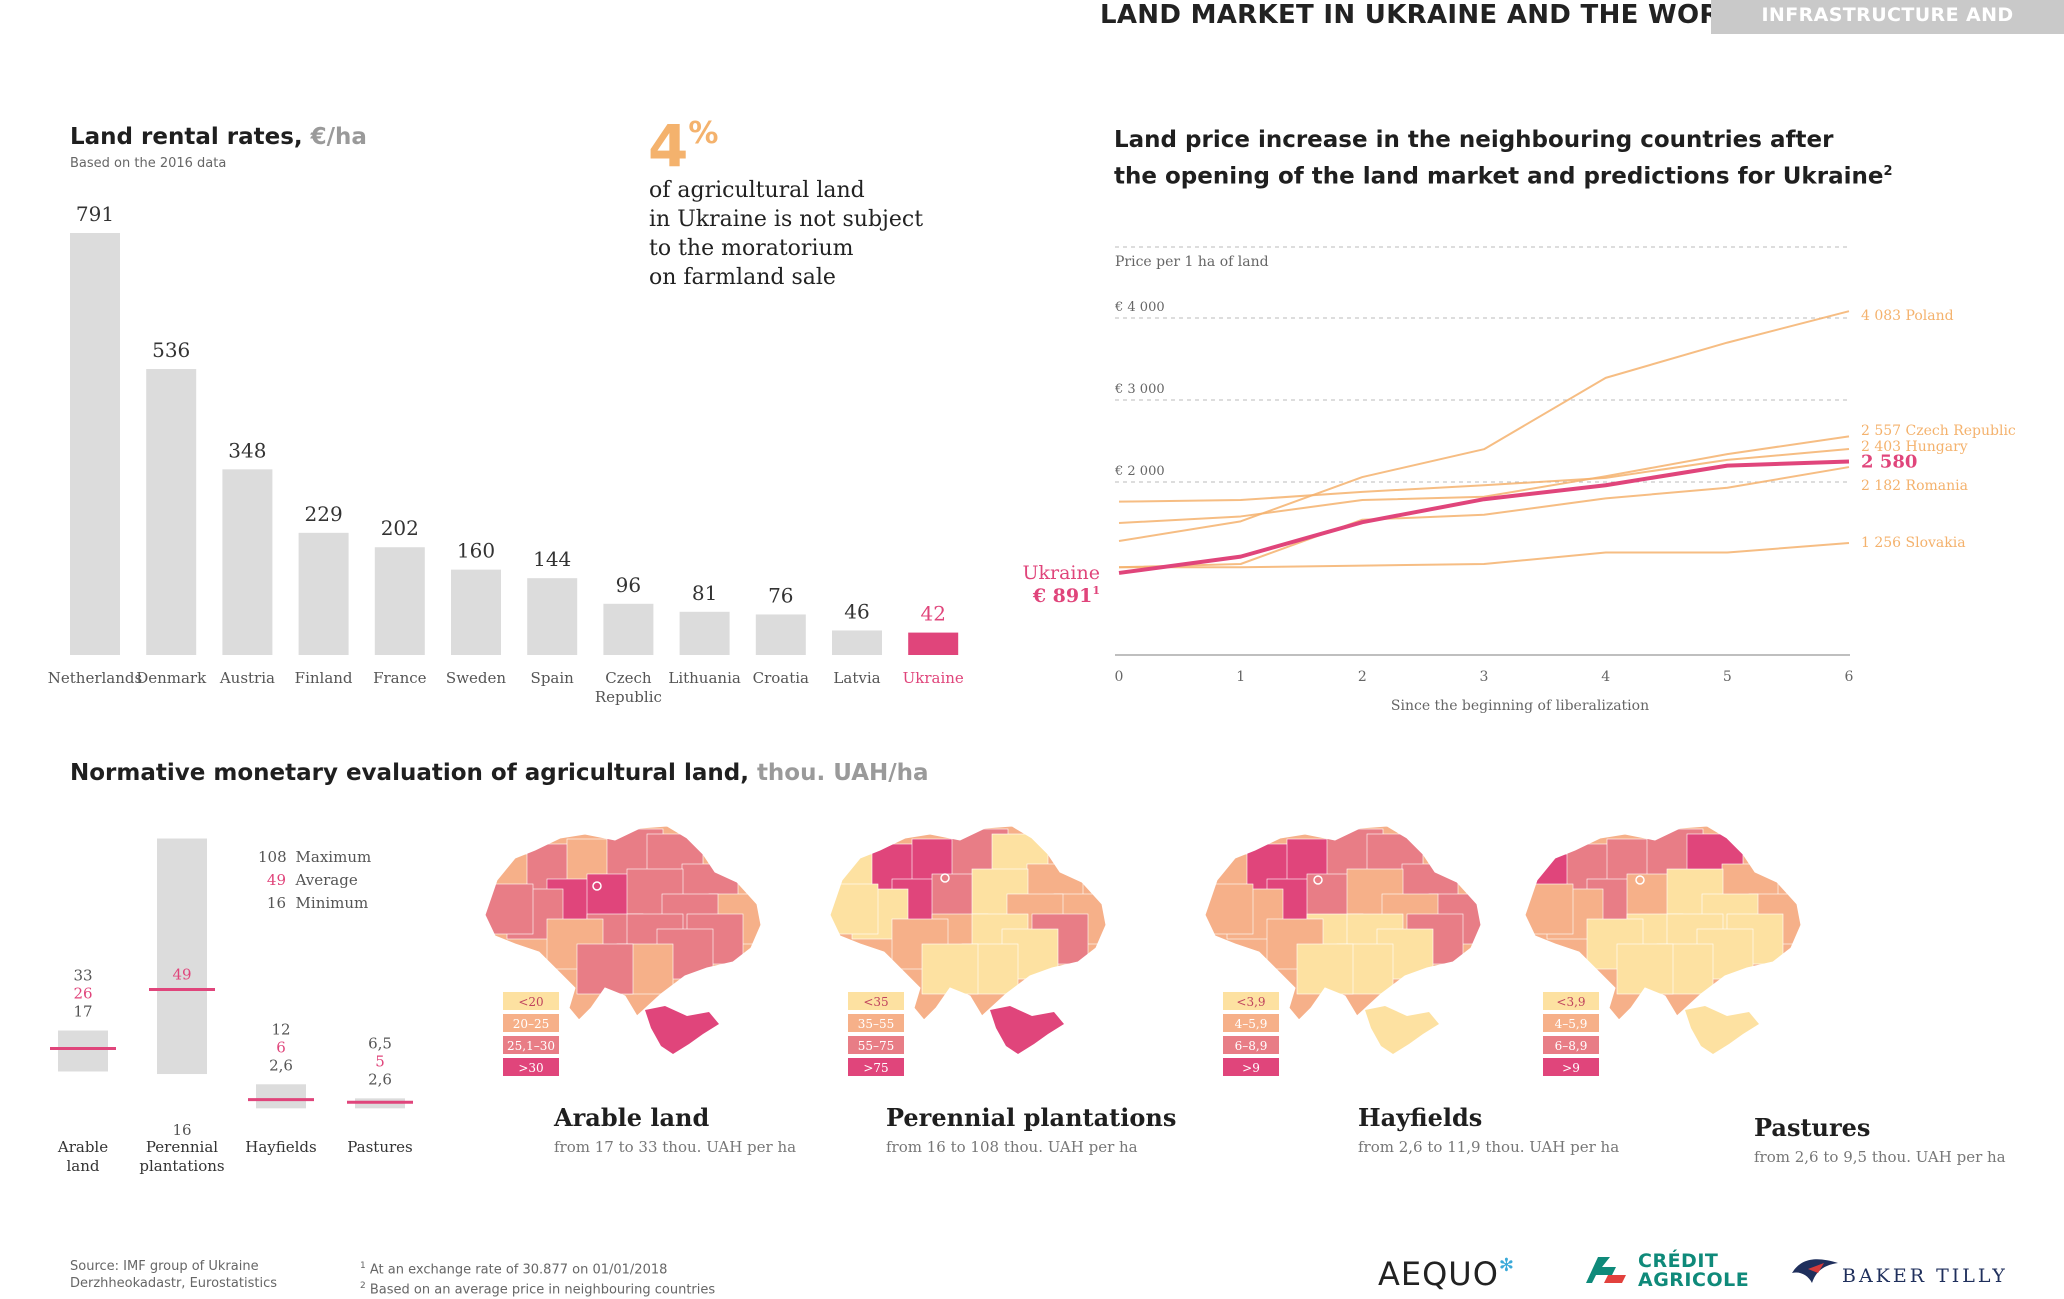 The height and width of the screenshot is (1299, 2064). Describe the element at coordinates (476, 678) in the screenshot. I see `rental-category-label: Sweden` at that location.